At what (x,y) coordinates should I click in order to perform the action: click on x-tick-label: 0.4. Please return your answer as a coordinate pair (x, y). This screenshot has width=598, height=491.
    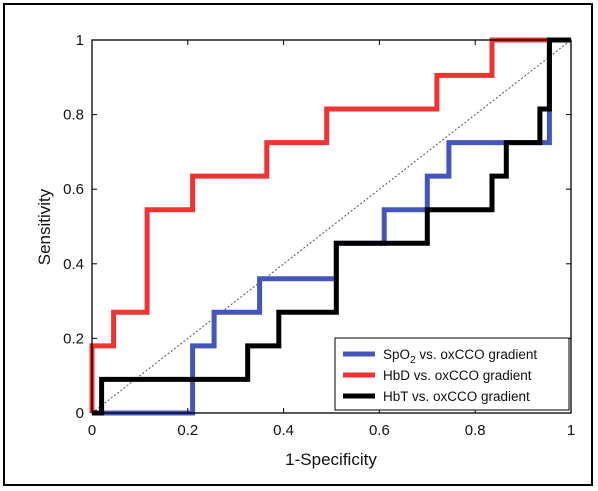
    Looking at the image, I should click on (283, 430).